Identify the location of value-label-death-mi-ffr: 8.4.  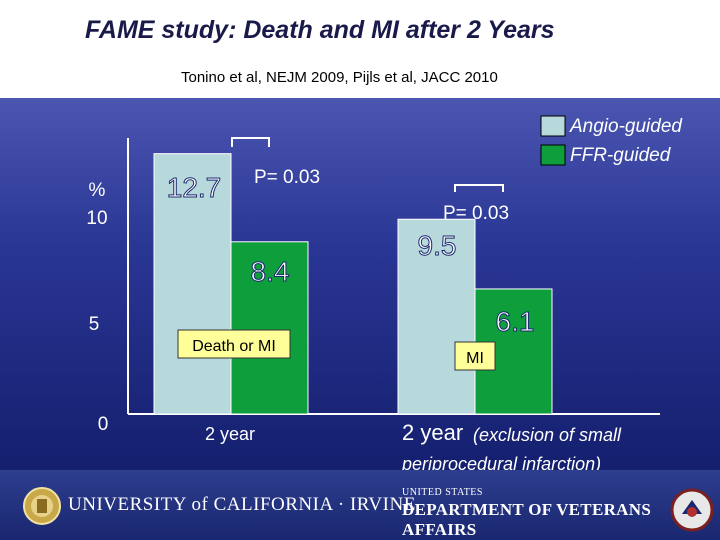
(270, 271).